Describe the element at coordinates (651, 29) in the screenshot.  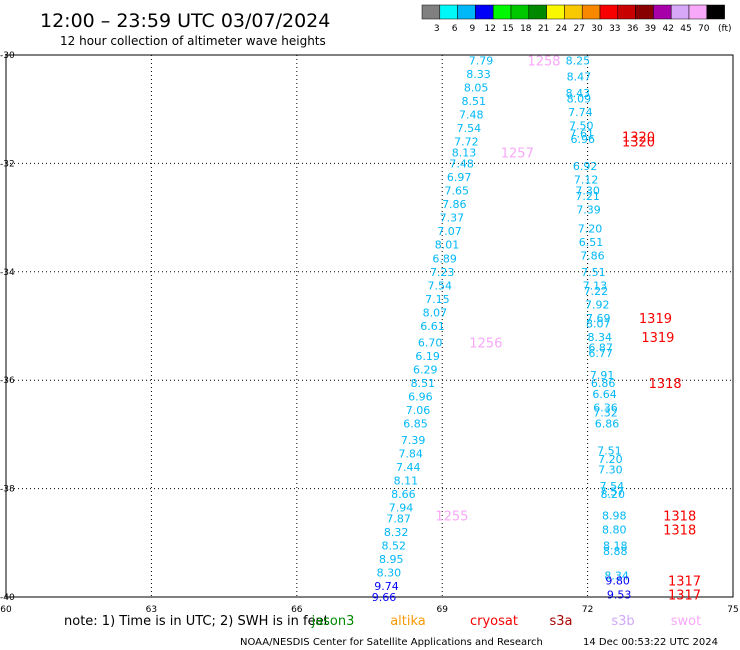
I see `legend-label: 39` at that location.